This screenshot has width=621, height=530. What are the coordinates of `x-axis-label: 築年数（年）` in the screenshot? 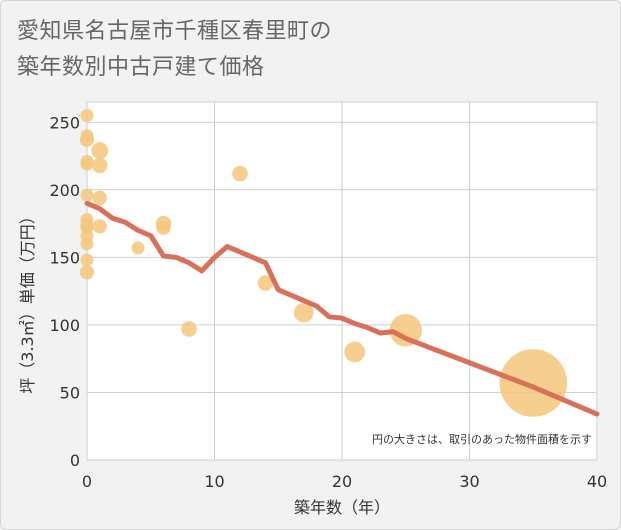 It's located at (342, 507).